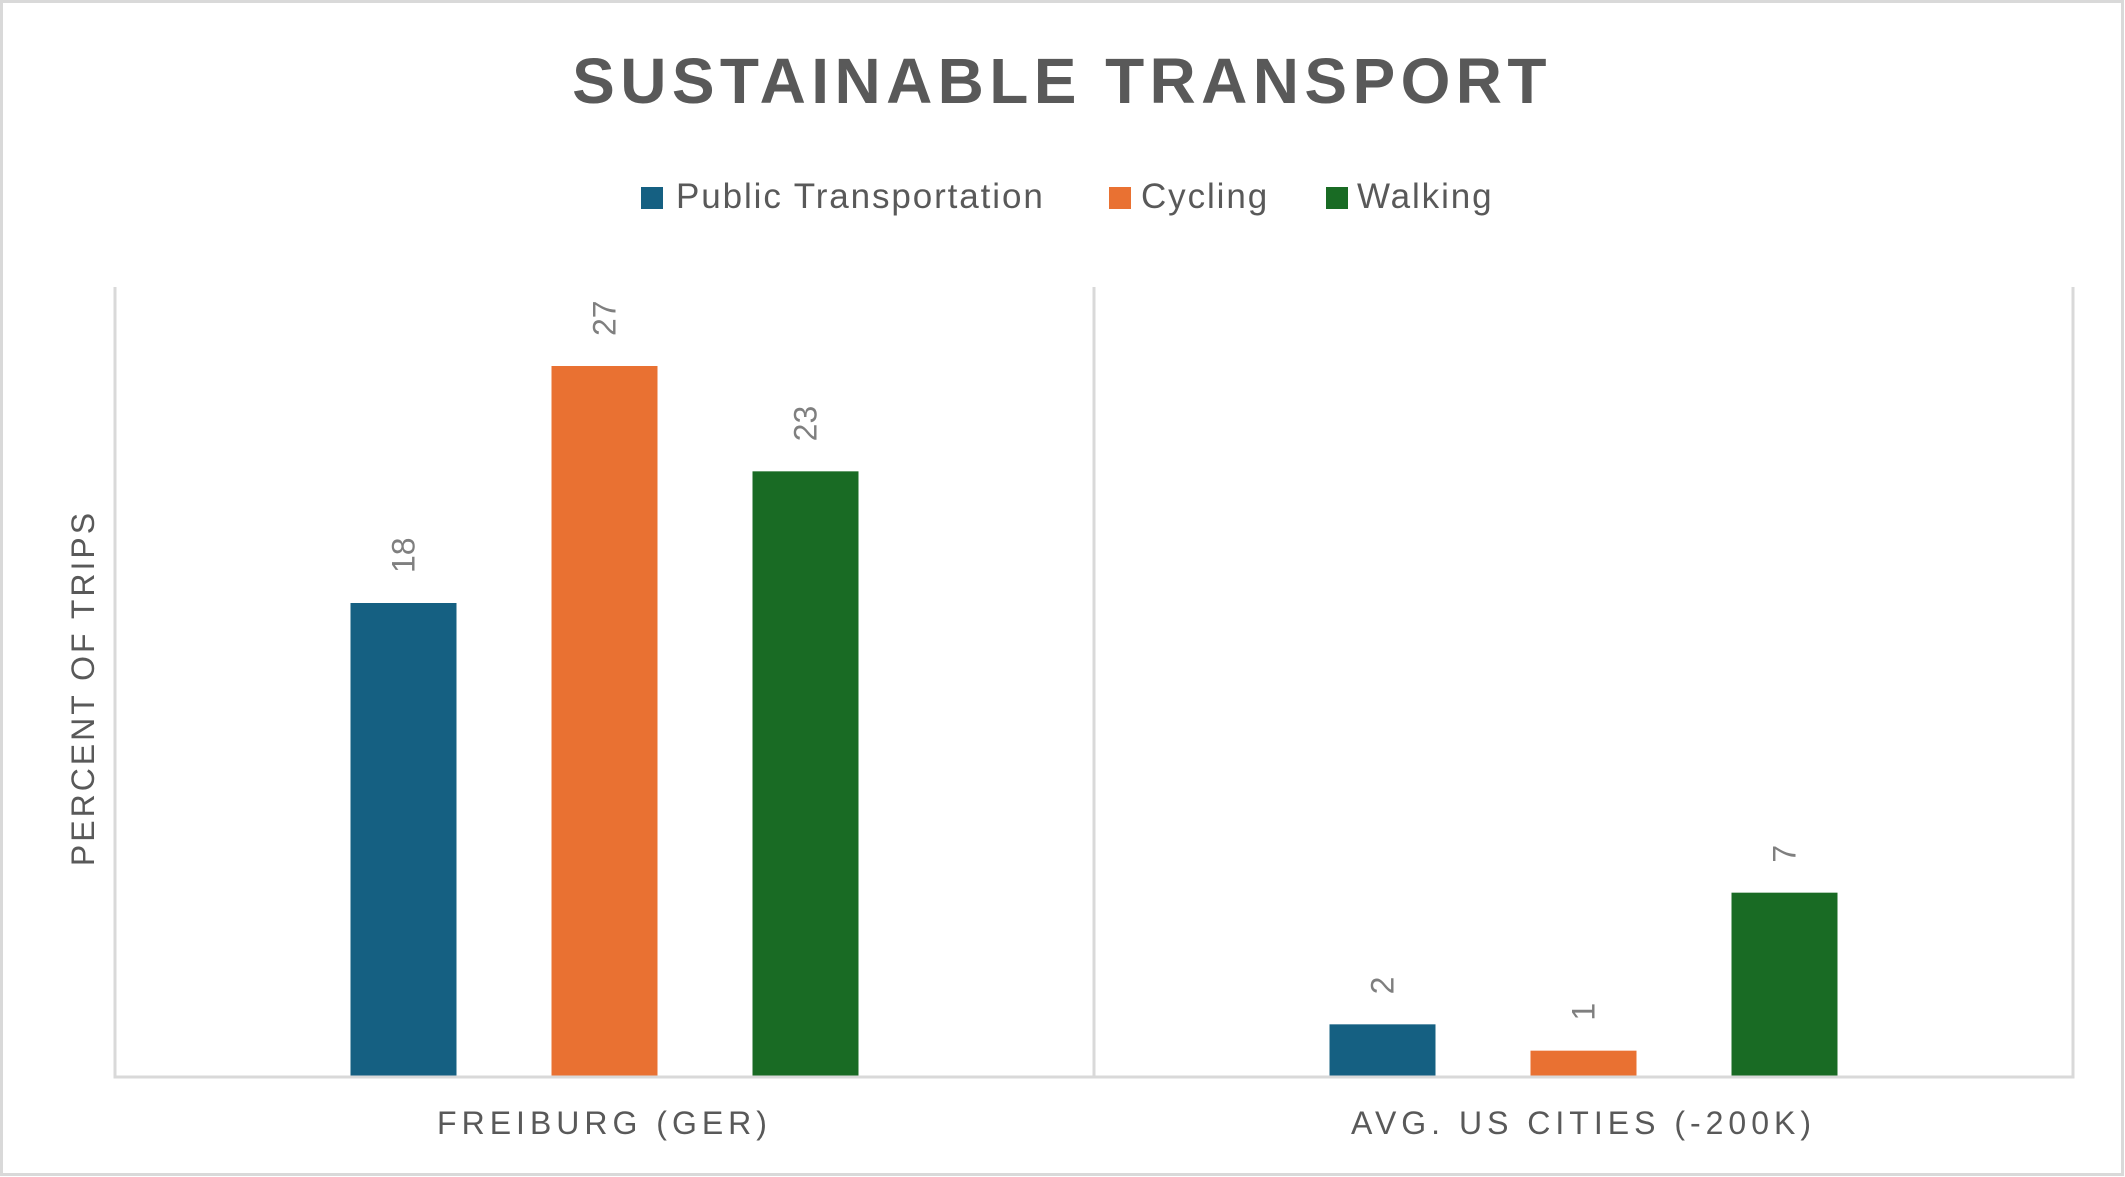 Image resolution: width=2125 pixels, height=1177 pixels. Describe the element at coordinates (652, 198) in the screenshot. I see `legend-swatch-public-transportation` at that location.